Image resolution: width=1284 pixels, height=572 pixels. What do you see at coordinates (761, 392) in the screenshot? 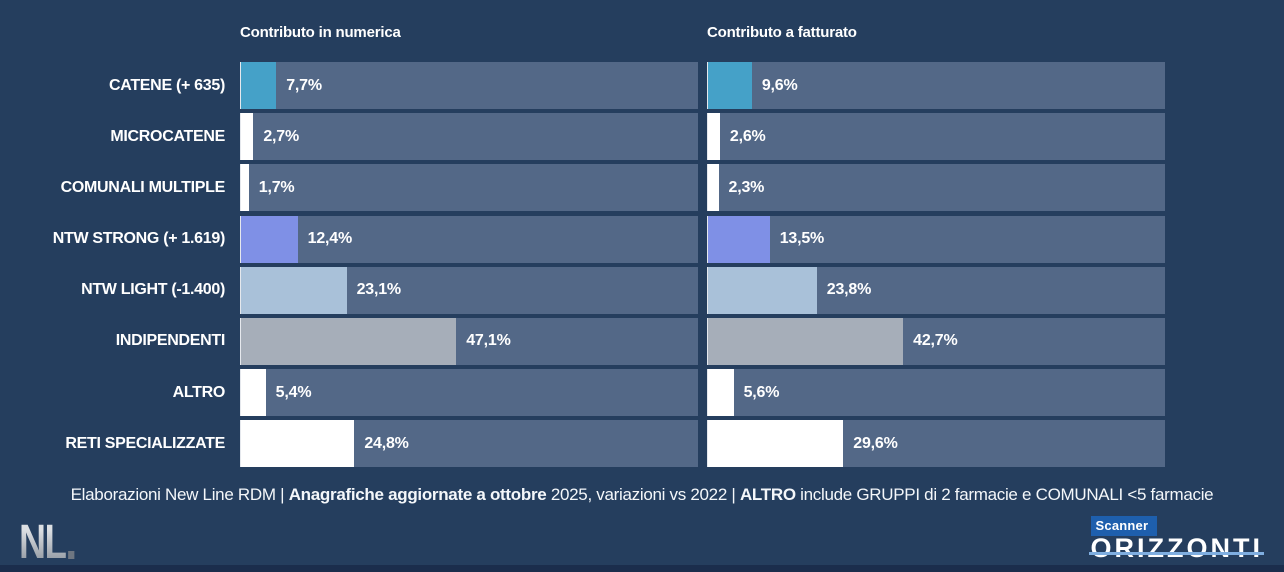
I see `bar-value-label: 5,6%` at bounding box center [761, 392].